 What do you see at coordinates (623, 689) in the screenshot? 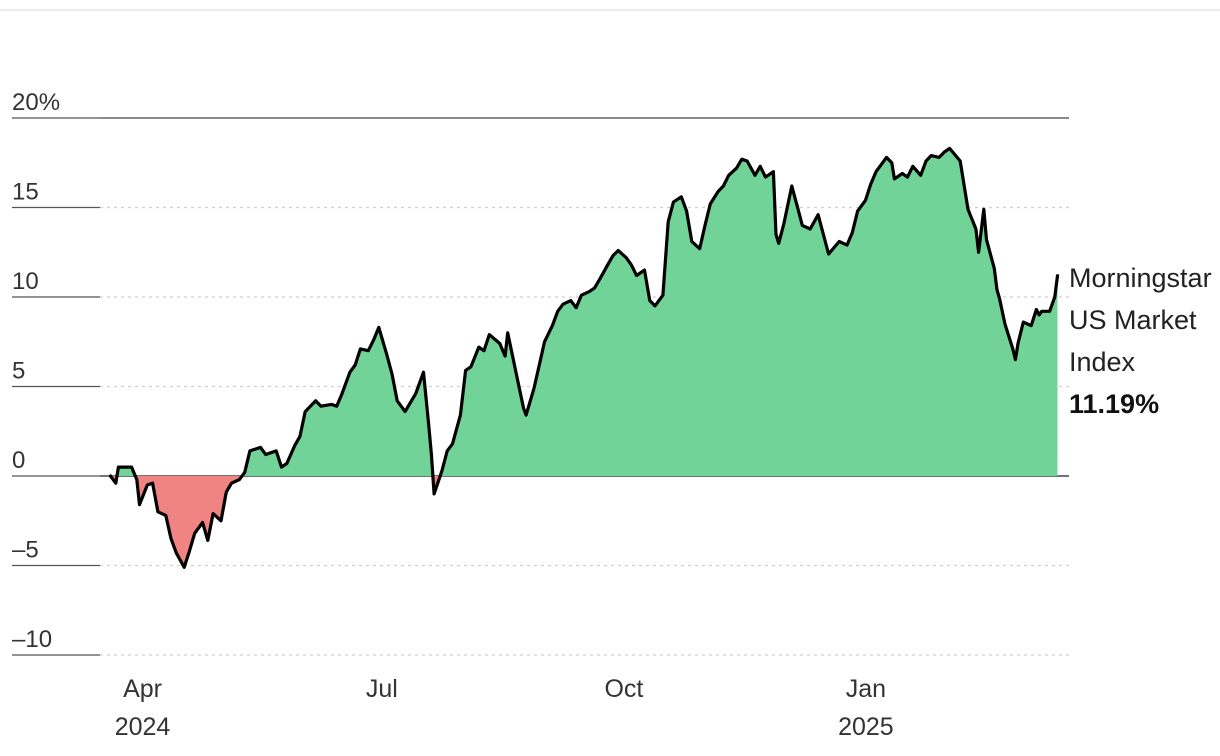
I see `x-tick-label: Oct` at bounding box center [623, 689].